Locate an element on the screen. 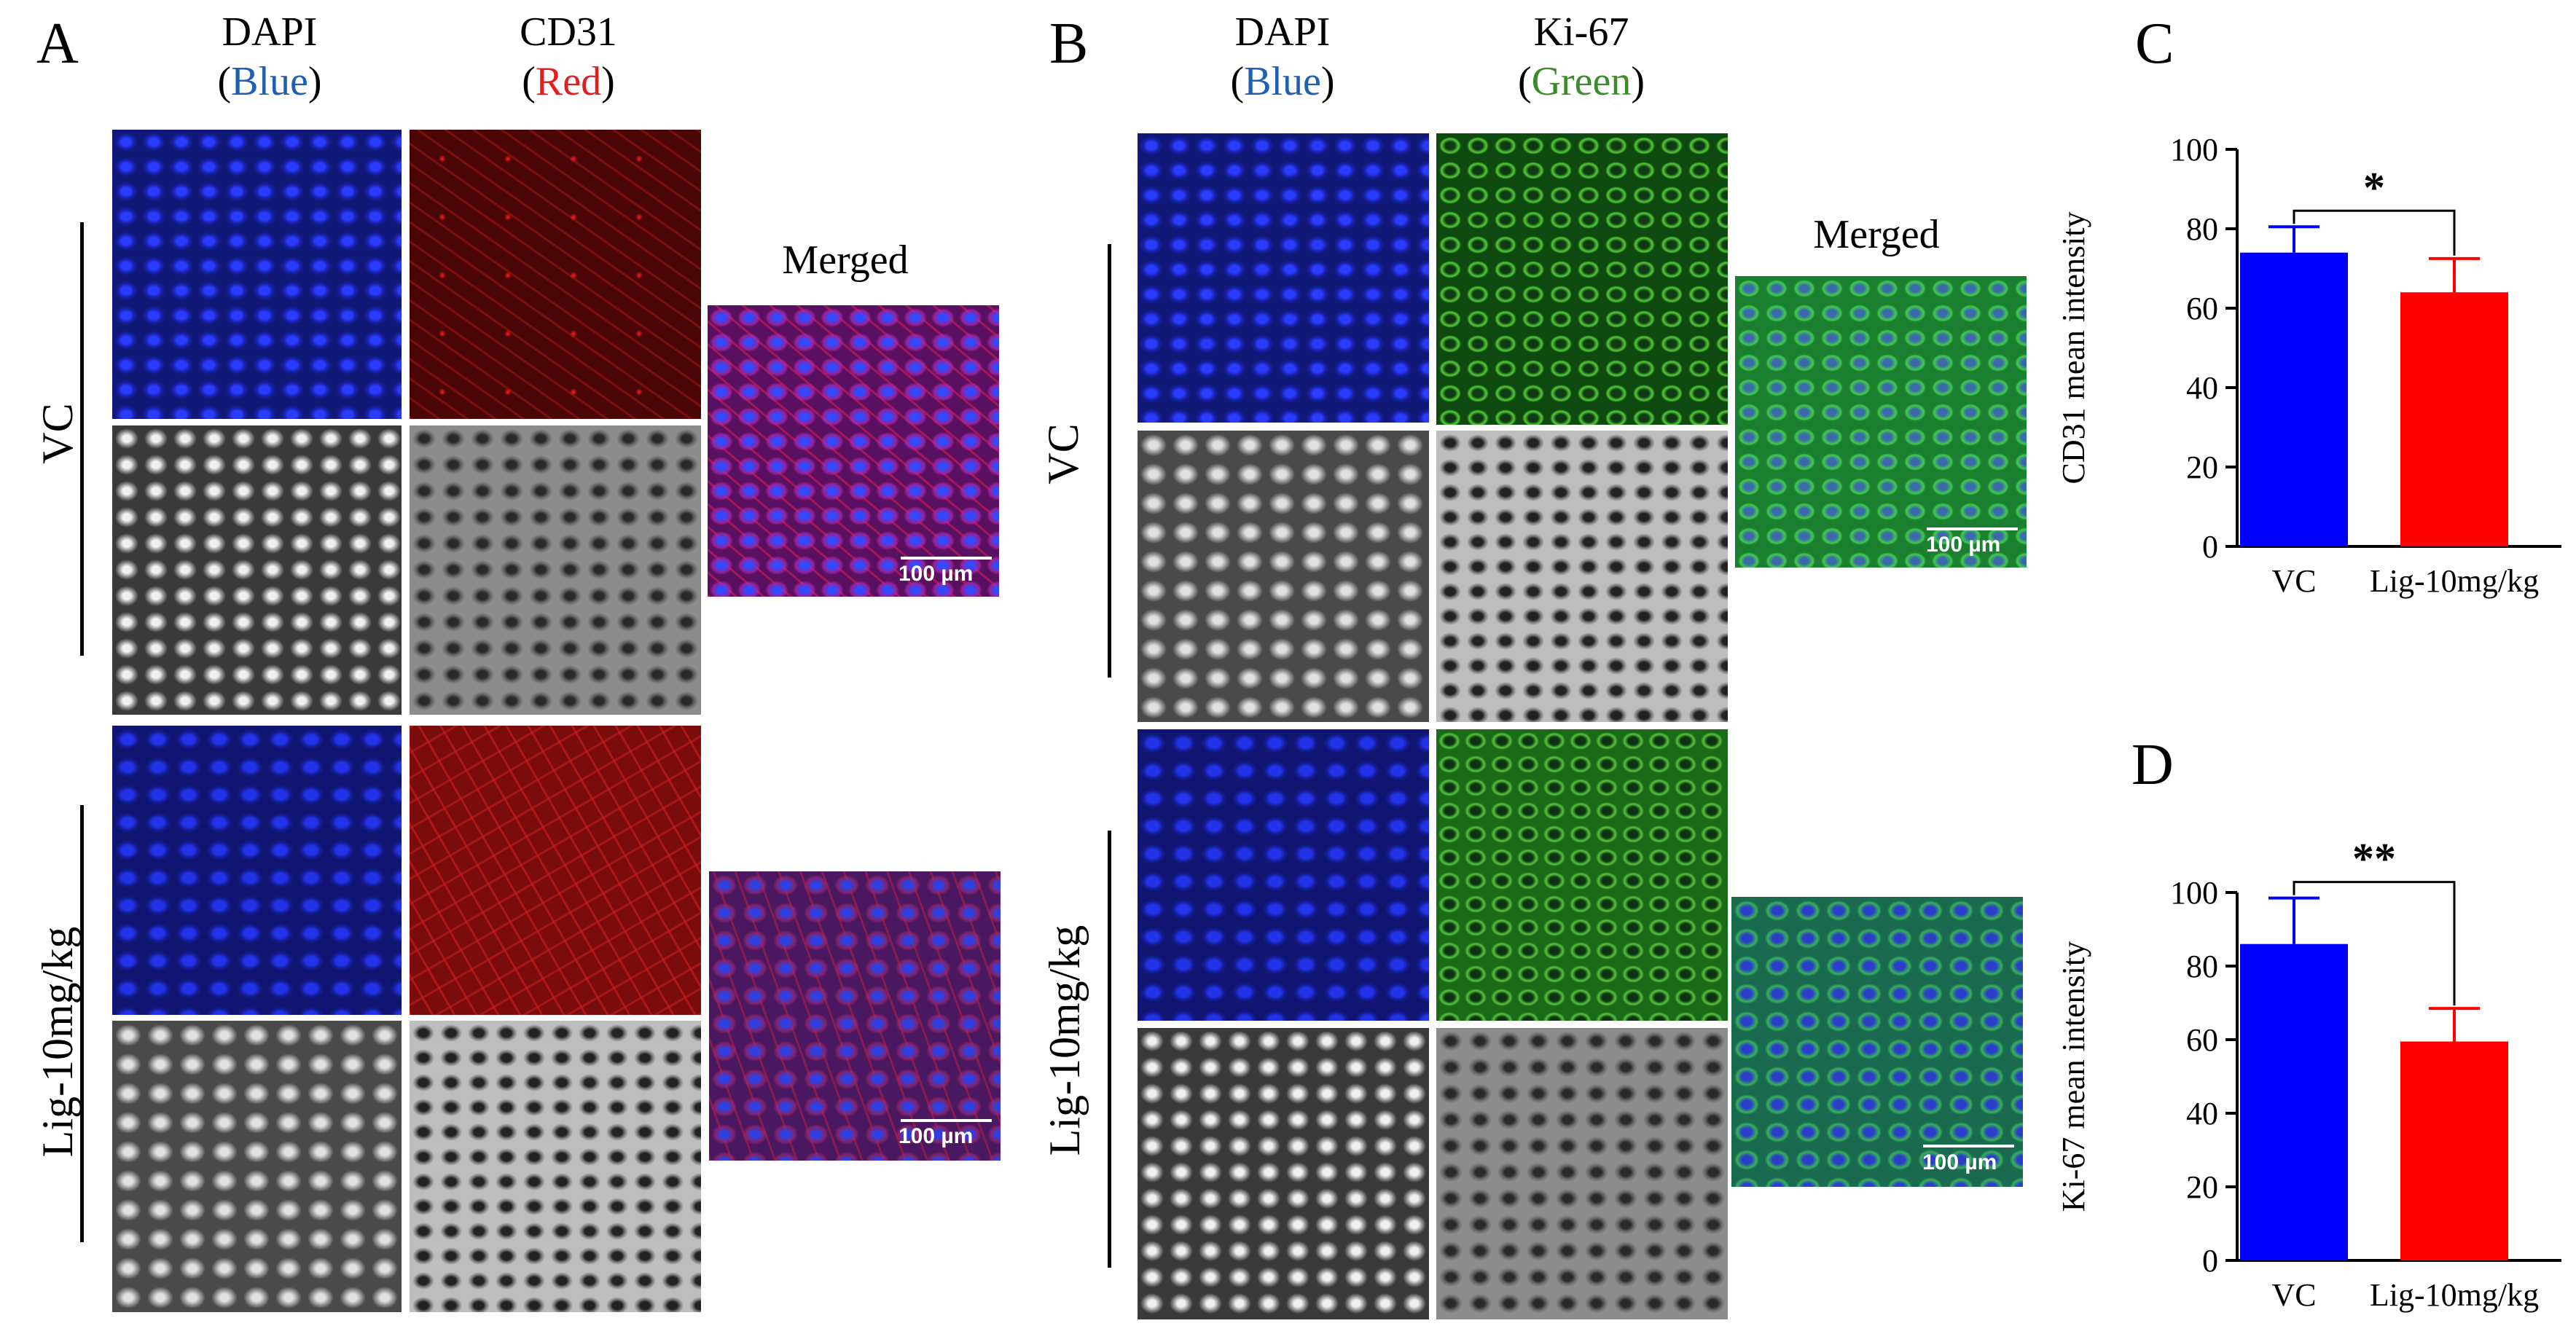  panel-letter-b: B is located at coordinates (1069, 44).